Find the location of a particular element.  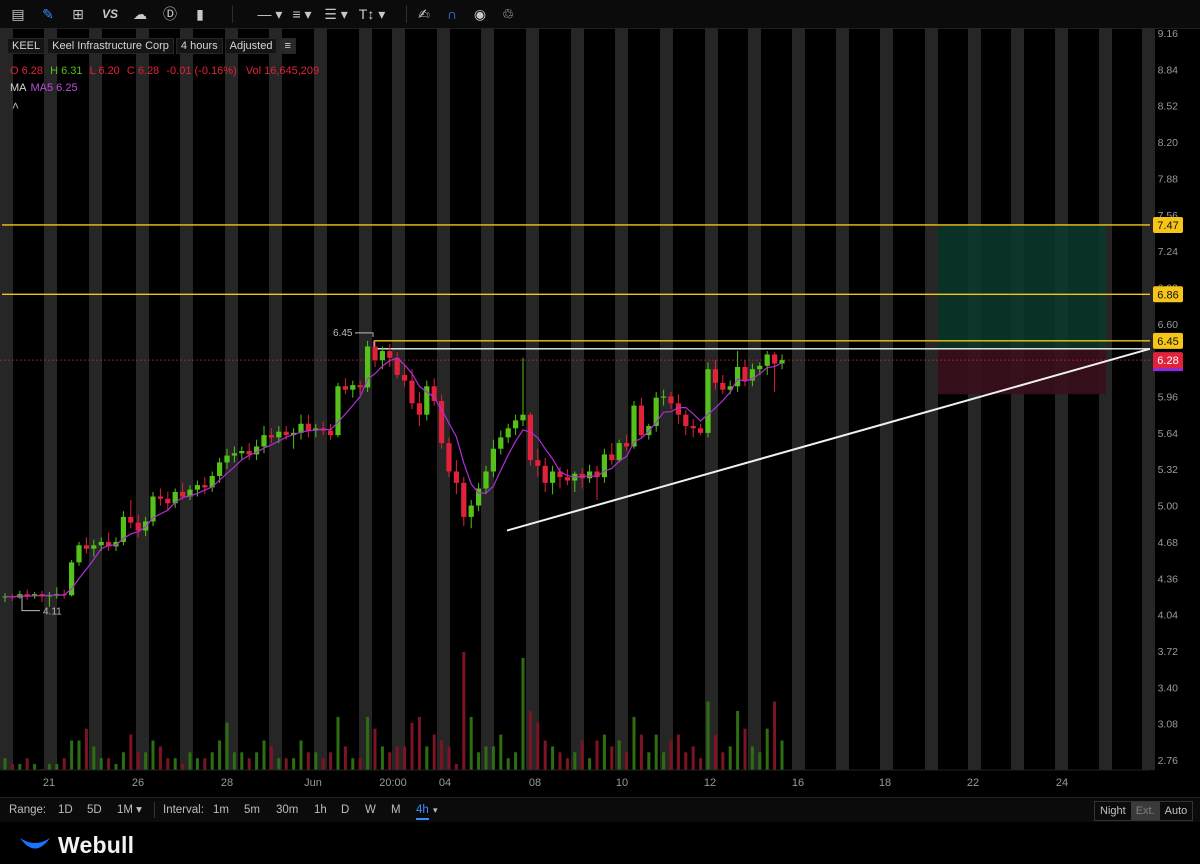

line-style-icon: — ▾ is located at coordinates (270, 14).